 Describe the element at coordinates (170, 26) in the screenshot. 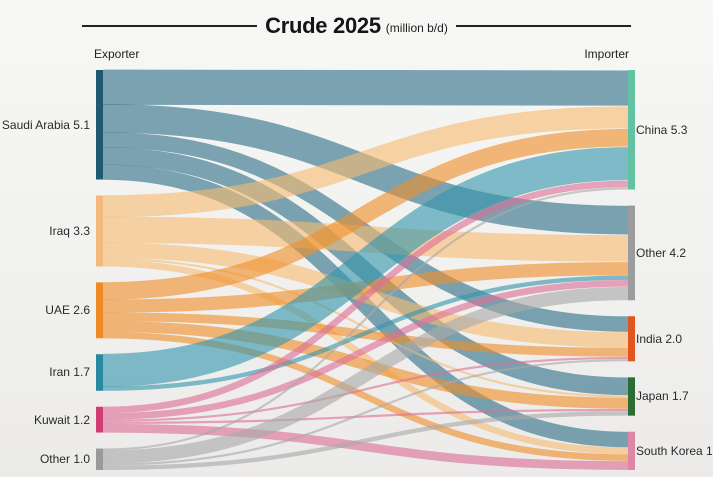

I see `title-rule-left` at that location.